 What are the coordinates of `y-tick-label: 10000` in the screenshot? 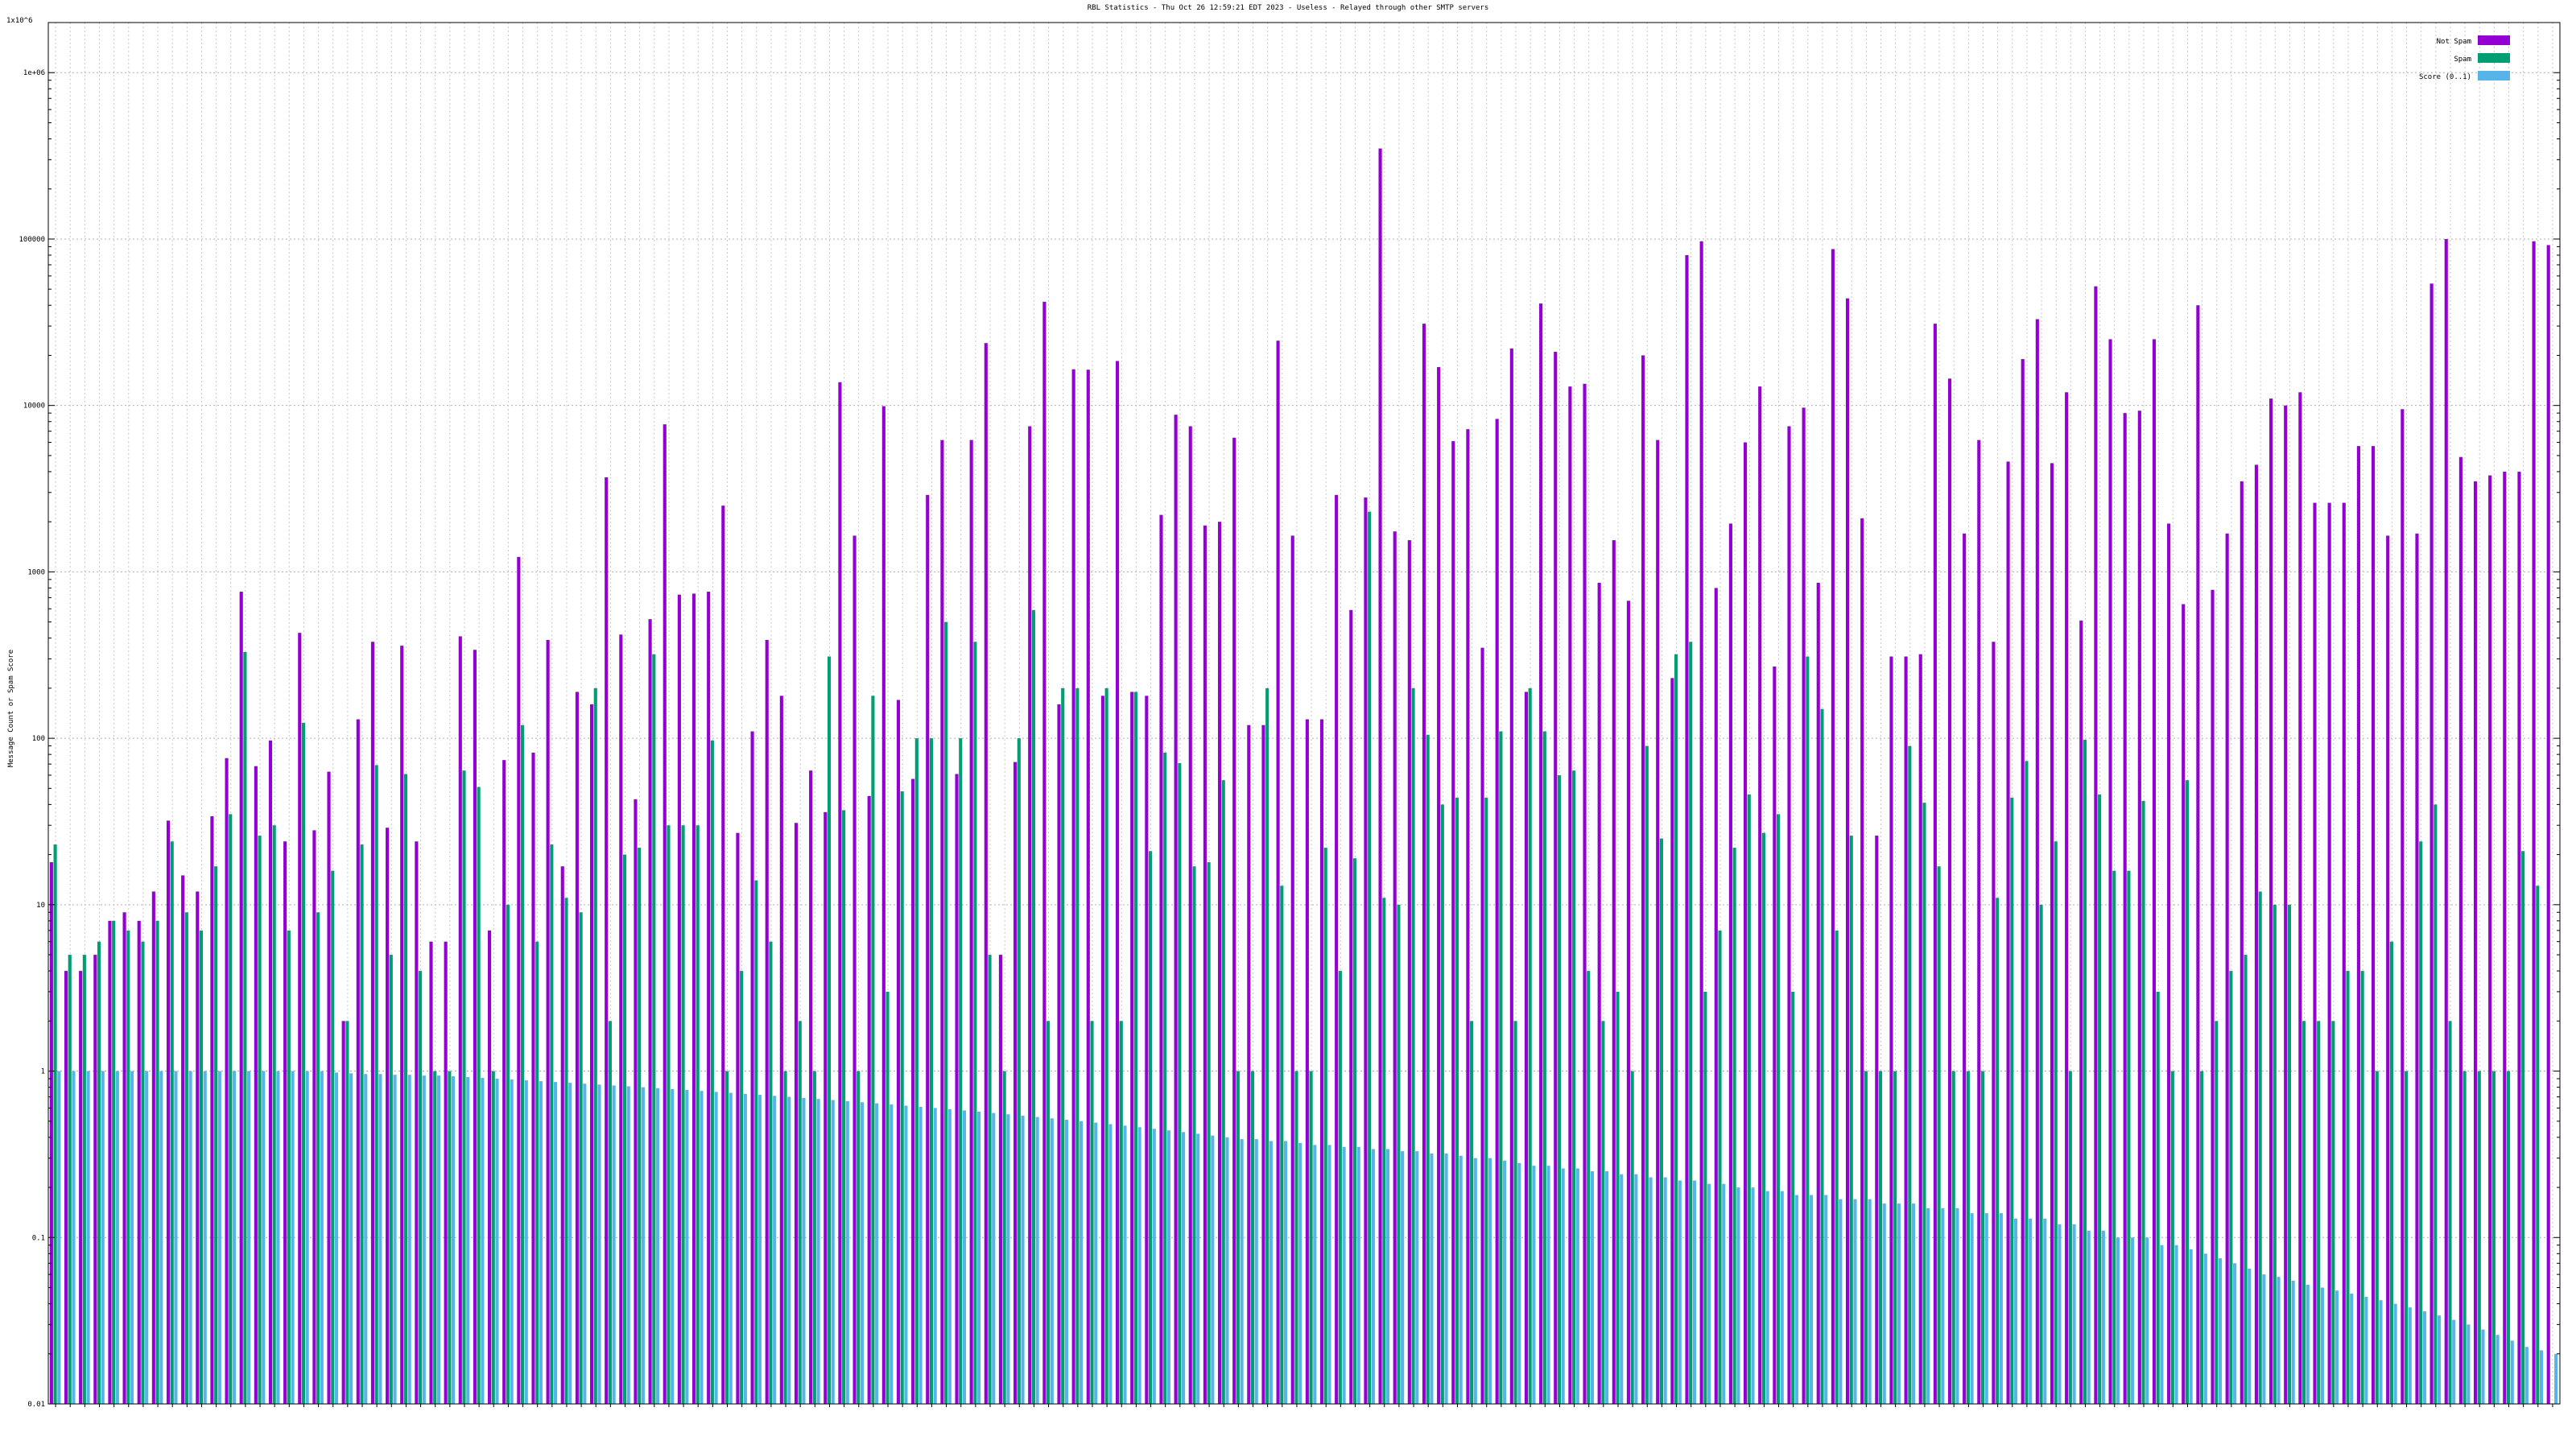 It's located at (34, 406).